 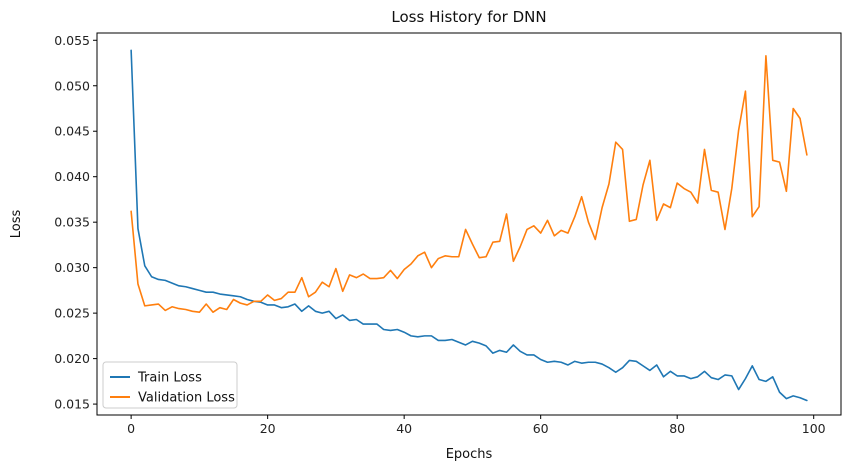 What do you see at coordinates (186, 398) in the screenshot?
I see `legend-label-validation-loss: Validation Loss` at bounding box center [186, 398].